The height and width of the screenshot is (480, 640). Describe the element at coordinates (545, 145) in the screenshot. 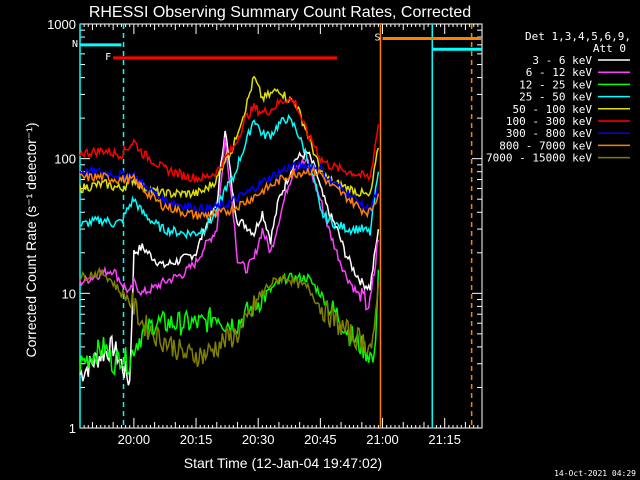

I see `legend-entry-label: 800 - 7000 keV` at that location.